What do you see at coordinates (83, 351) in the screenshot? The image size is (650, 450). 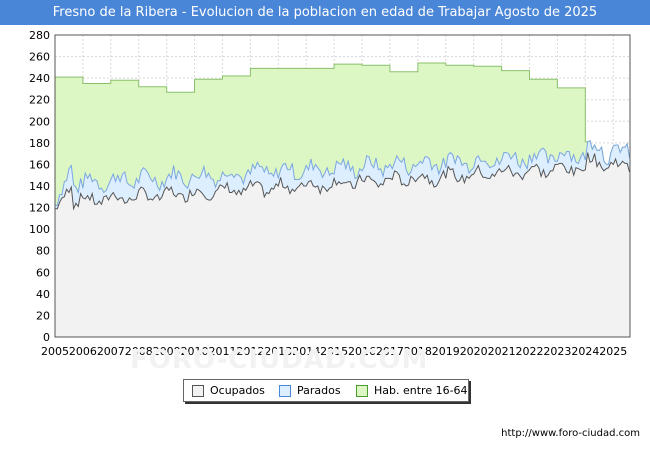 I see `x-tick-label: 2006` at bounding box center [83, 351].